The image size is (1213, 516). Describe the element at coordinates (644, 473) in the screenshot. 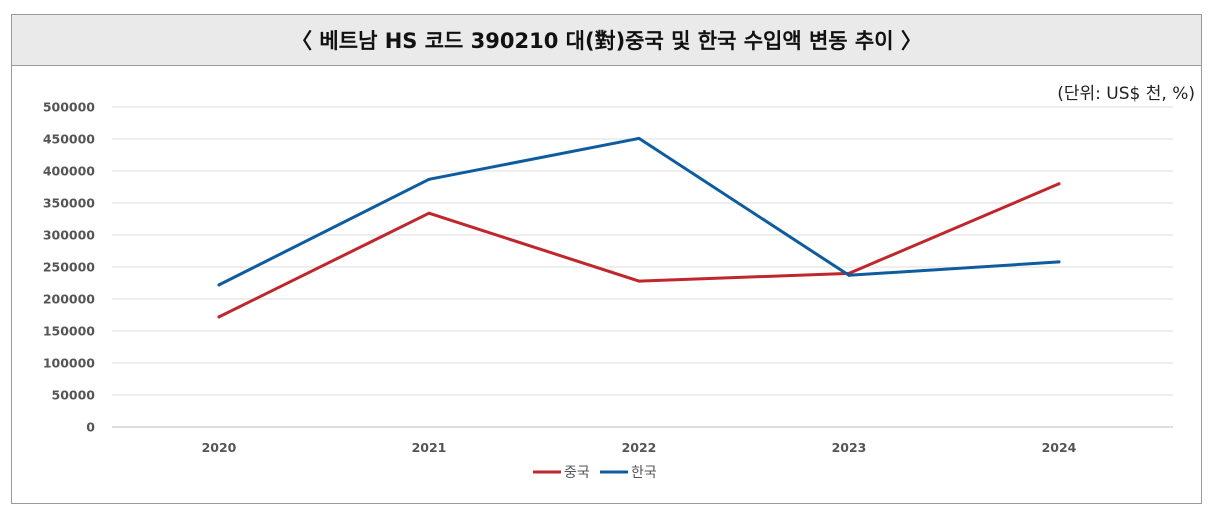

I see `legend-label-1: 한국` at that location.